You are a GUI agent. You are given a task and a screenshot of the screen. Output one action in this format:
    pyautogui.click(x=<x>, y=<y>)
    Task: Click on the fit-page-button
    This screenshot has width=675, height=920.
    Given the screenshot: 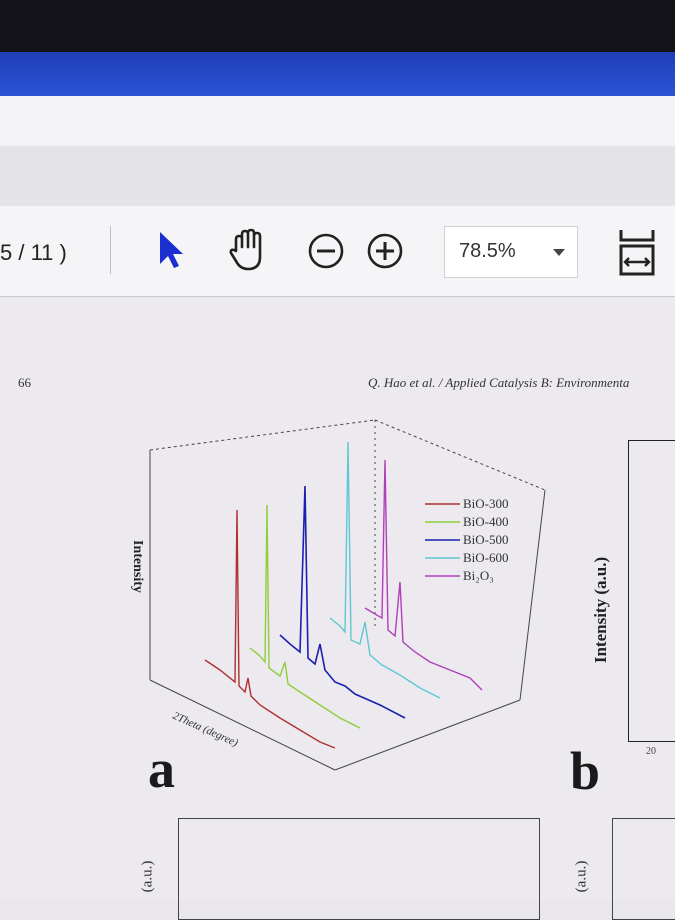 What is the action you would take?
    pyautogui.click(x=637, y=252)
    